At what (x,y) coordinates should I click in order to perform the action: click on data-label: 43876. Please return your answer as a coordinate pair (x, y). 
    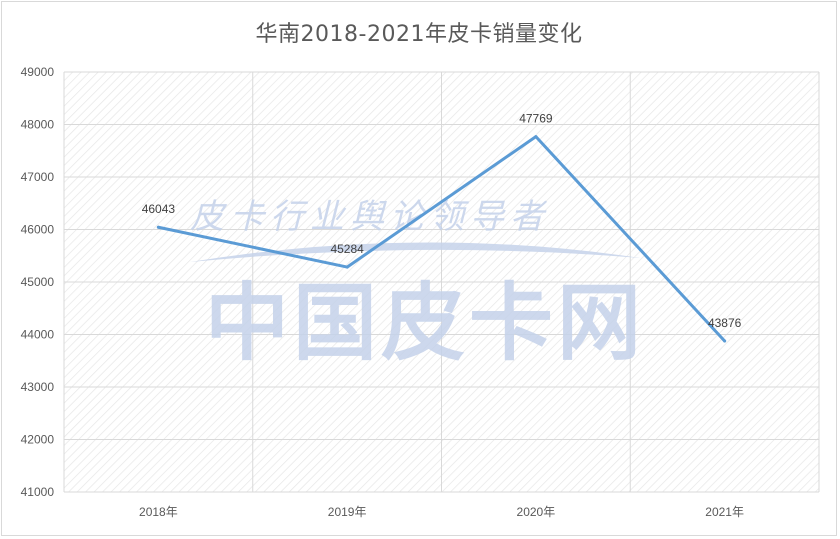
    Looking at the image, I should click on (725, 323).